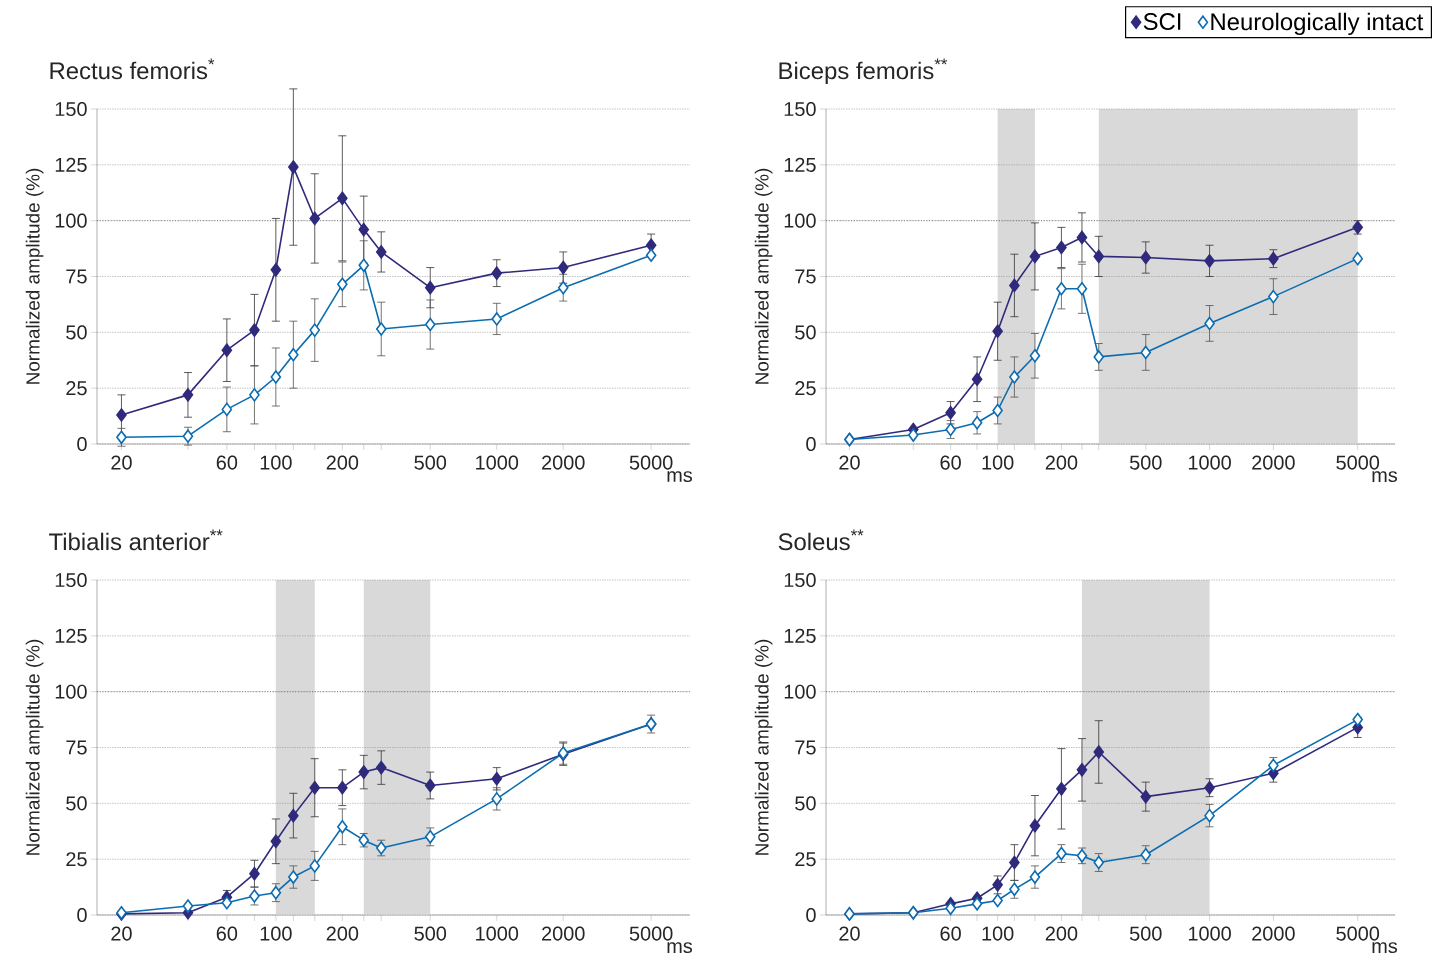 This screenshot has width=1447, height=955. Describe the element at coordinates (136, 540) in the screenshot. I see `chart-title: Tibialis anterior$^{**}$` at that location.